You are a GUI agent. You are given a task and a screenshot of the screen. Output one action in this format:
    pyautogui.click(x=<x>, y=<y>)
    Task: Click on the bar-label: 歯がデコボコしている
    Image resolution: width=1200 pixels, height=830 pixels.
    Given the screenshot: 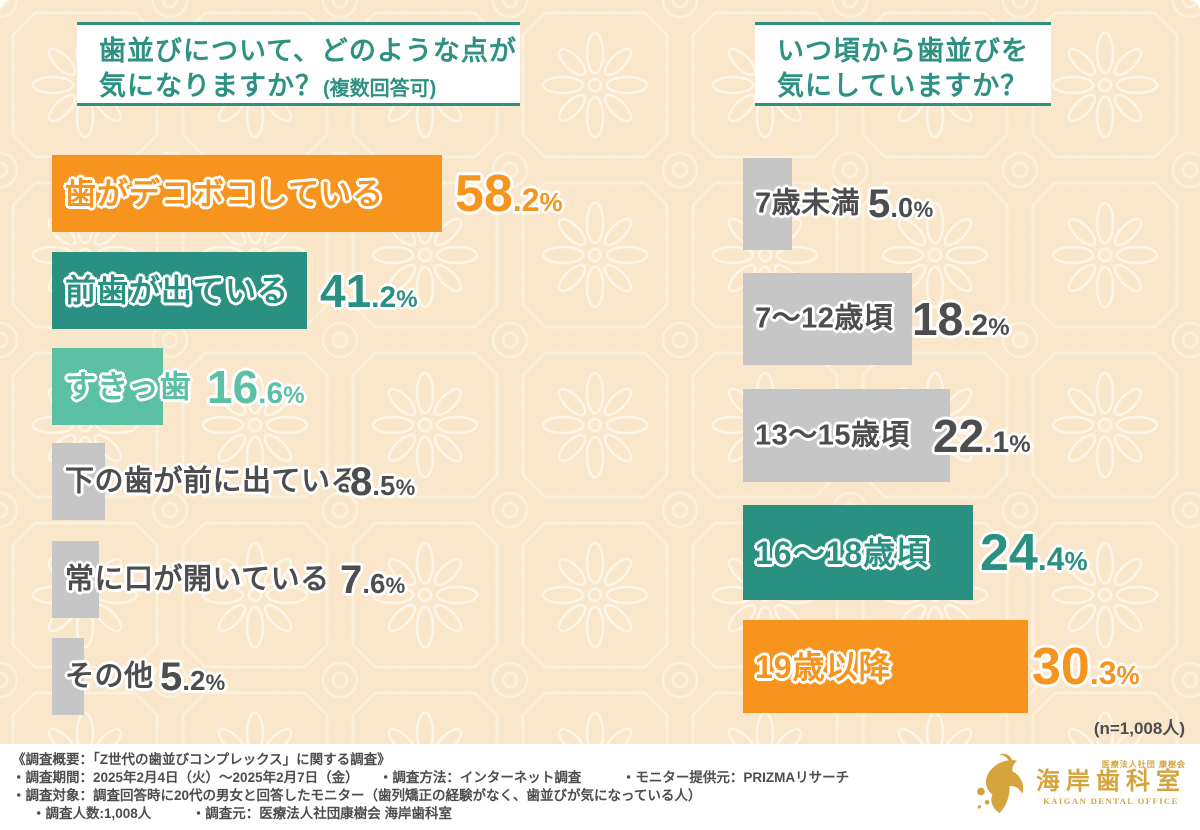 What is the action you would take?
    pyautogui.click(x=225, y=193)
    